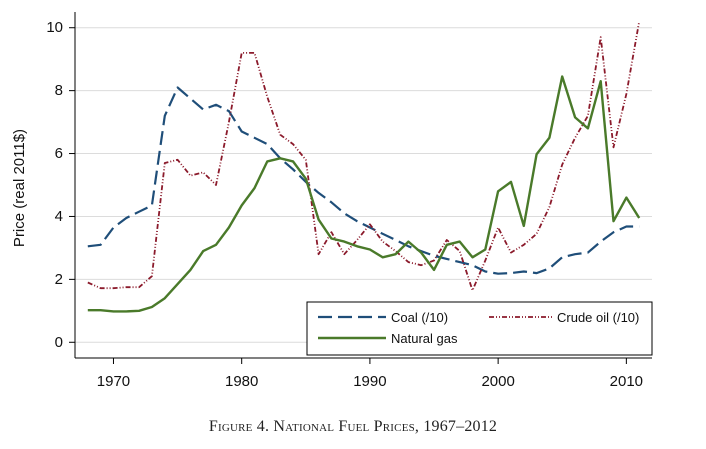  Describe the element at coordinates (59, 342) in the screenshot. I see `y-tick-label-0: 0` at that location.